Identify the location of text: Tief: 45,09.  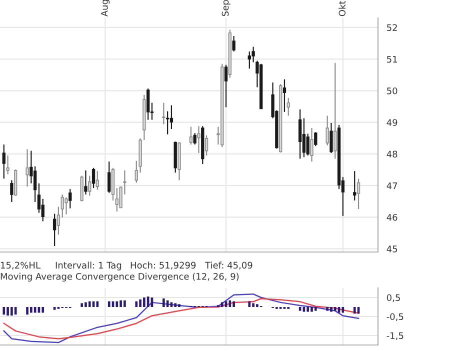
(228, 266).